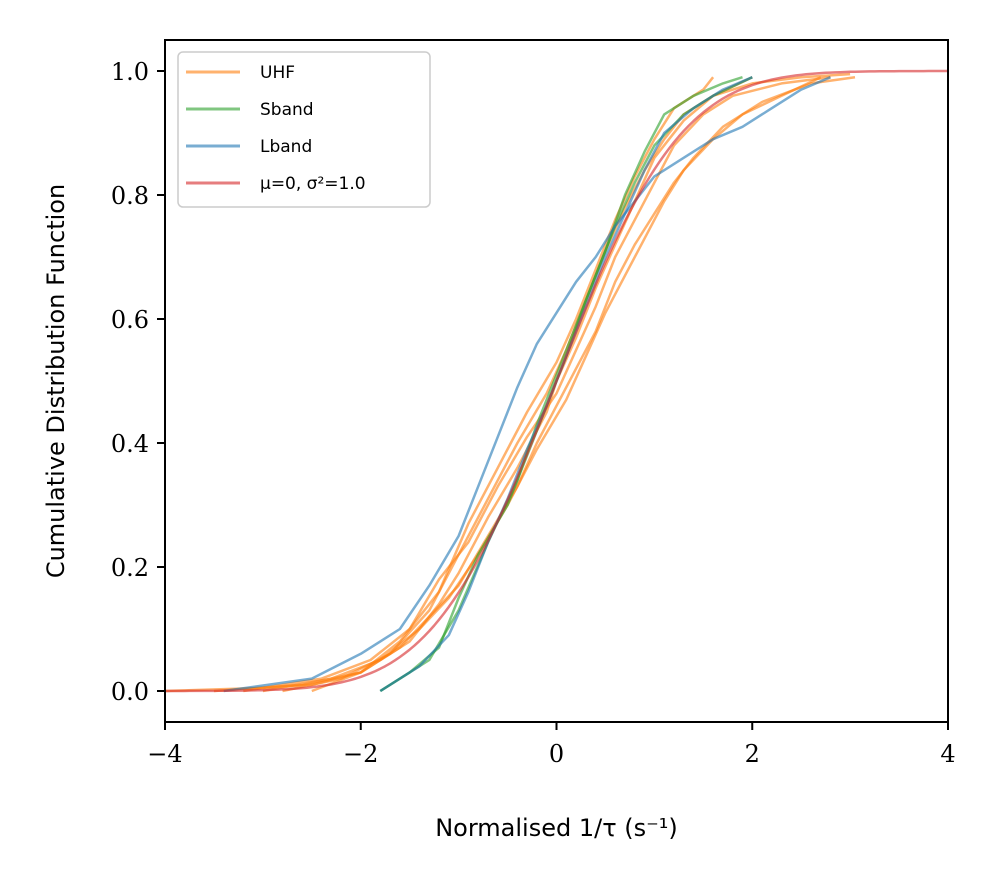  What do you see at coordinates (947, 754) in the screenshot?
I see `x-tick-label: 4` at bounding box center [947, 754].